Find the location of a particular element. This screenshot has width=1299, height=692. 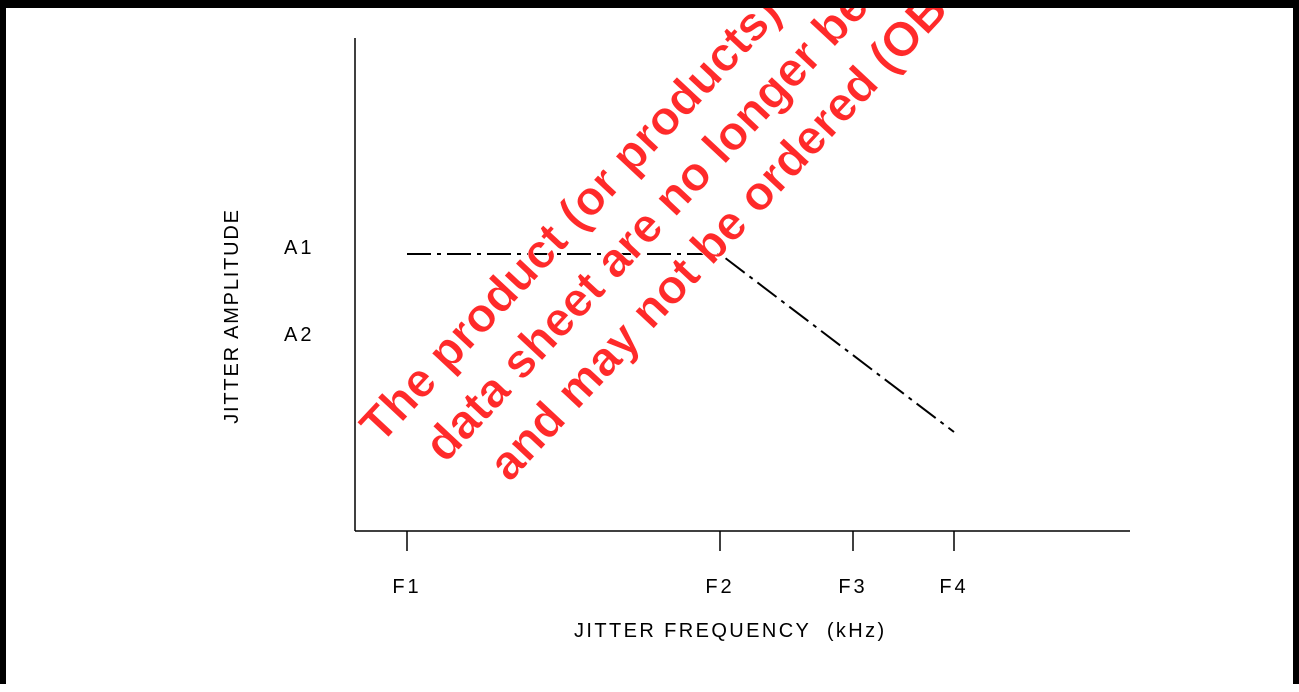

x-axis-title: JITTER FREQUENCY (kHz) is located at coordinates (730, 631).